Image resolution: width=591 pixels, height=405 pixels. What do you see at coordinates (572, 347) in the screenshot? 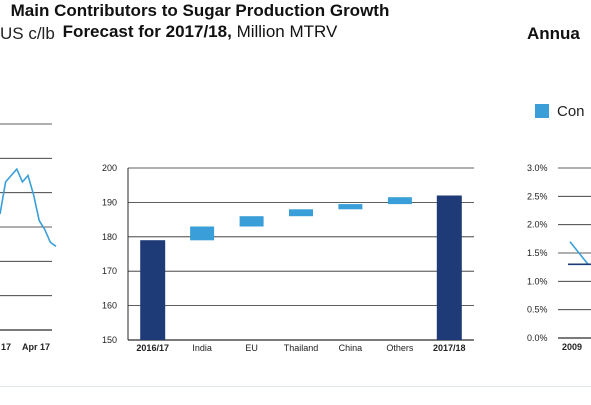
I see `right-x-tick-label: 2009` at bounding box center [572, 347].